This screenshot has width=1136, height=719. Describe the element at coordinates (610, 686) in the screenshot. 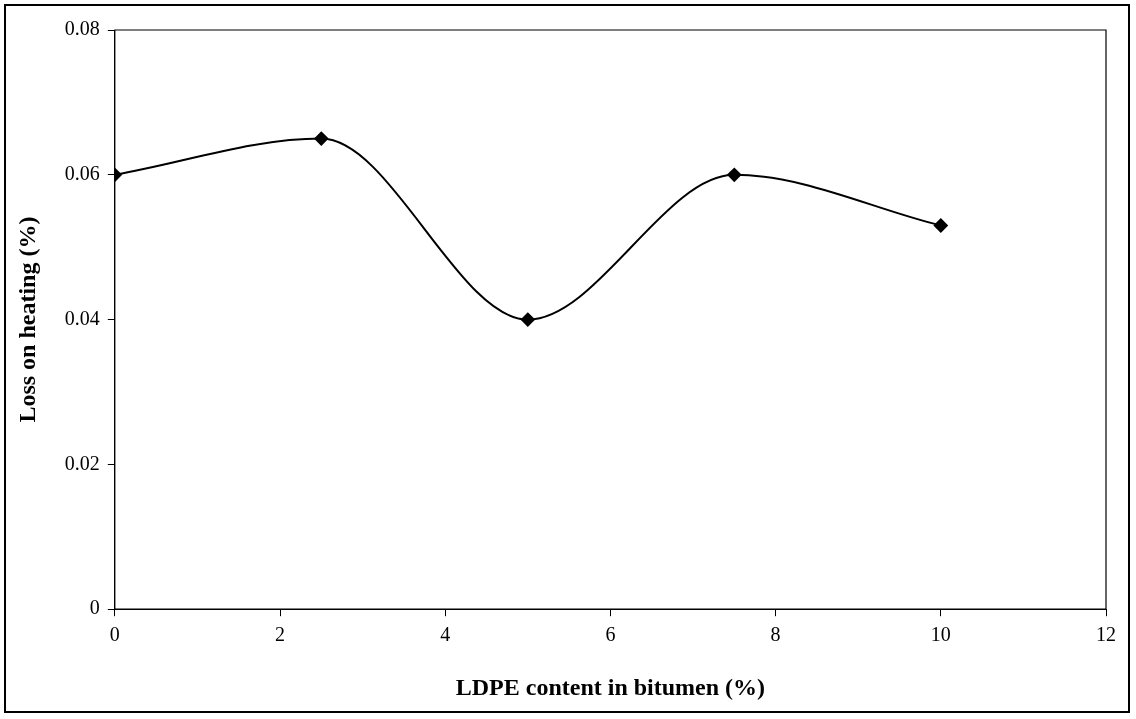

I see `x-axis-title: LDPE content in bitumen (%)` at that location.